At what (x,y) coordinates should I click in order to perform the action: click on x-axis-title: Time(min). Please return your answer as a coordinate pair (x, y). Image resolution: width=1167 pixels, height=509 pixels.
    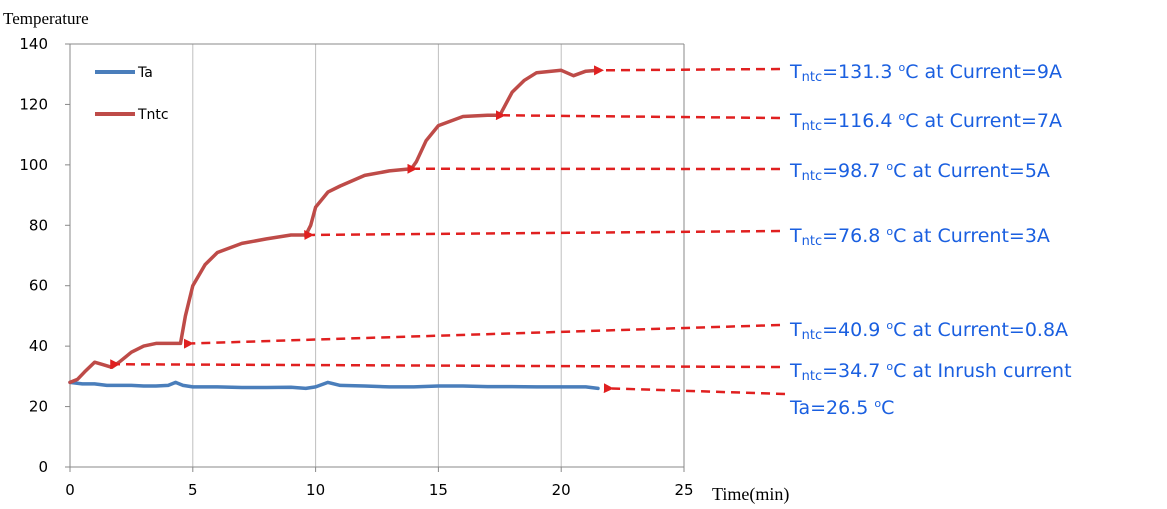
    Looking at the image, I should click on (750, 494).